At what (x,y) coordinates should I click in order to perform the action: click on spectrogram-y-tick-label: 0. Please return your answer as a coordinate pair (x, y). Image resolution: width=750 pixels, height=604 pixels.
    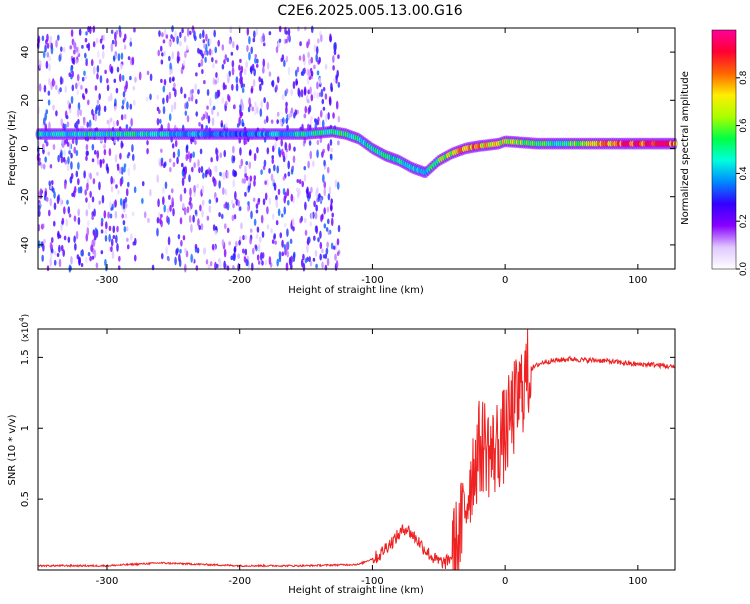
    Looking at the image, I should click on (25, 148).